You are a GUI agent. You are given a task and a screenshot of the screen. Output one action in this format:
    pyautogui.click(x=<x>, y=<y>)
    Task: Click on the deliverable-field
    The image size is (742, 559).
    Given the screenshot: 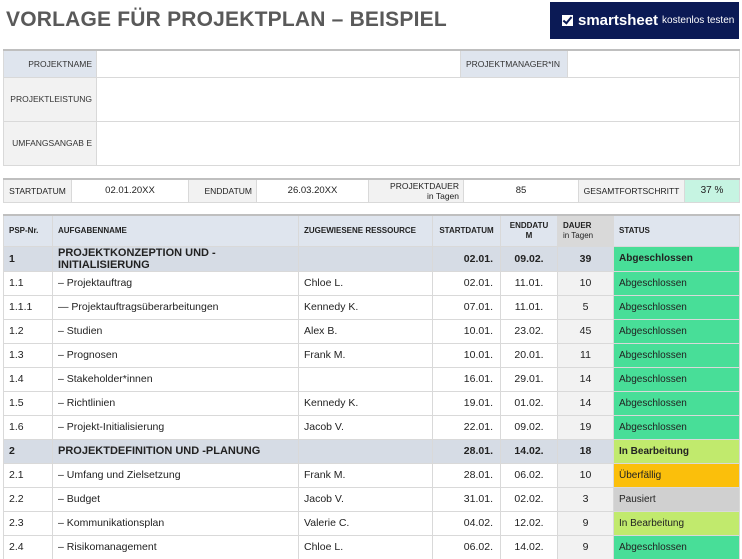 What is the action you would take?
    pyautogui.click(x=418, y=99)
    